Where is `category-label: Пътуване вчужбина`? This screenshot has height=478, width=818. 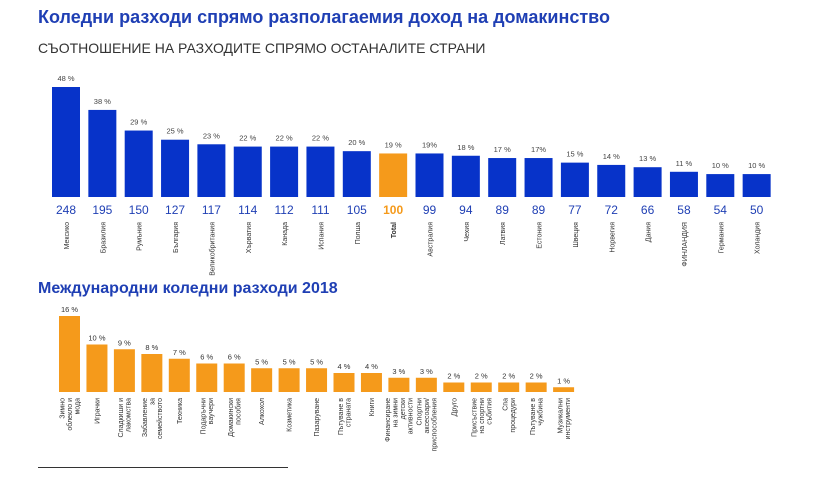 category-label: Пътуване вчужбина is located at coordinates (537, 416).